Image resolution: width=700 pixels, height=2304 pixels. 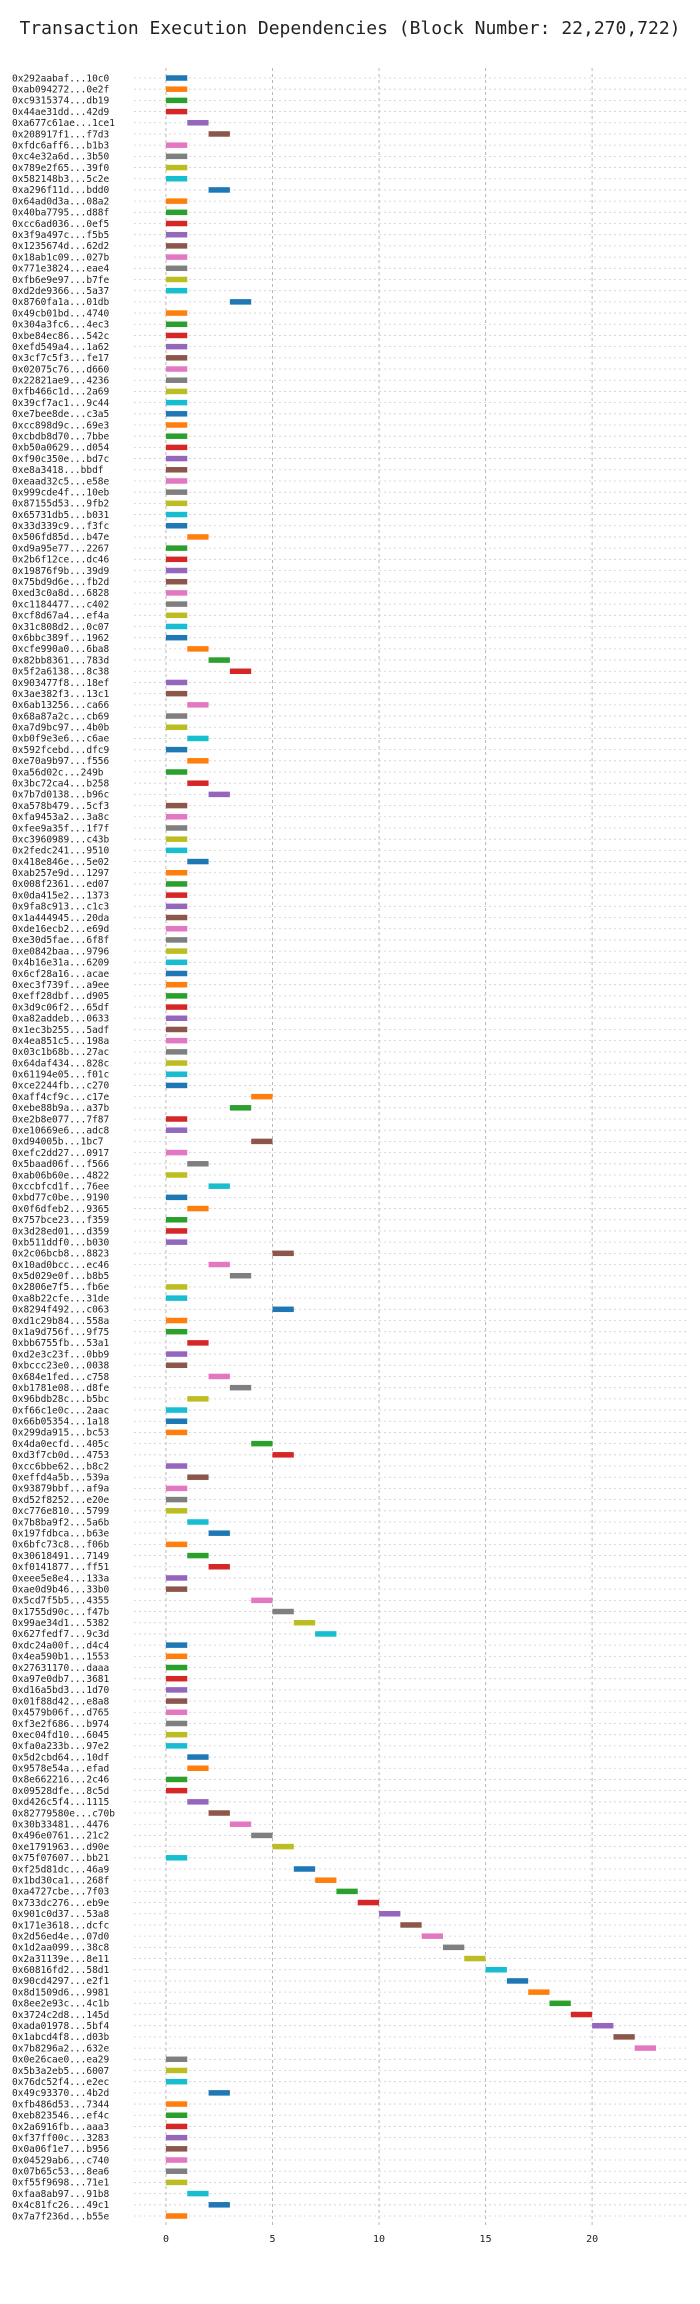 What do you see at coordinates (219, 794) in the screenshot?
I see `bar-0x7b7d0138...b96c` at bounding box center [219, 794].